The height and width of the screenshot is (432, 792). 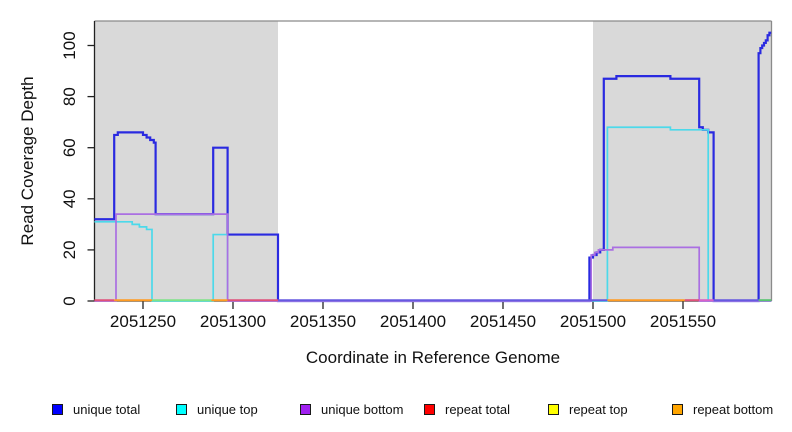 I want to click on repeat-top-swatch-icon, so click(x=553, y=409).